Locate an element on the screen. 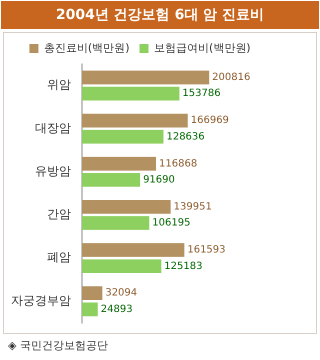  data-label: 125183 is located at coordinates (183, 266).